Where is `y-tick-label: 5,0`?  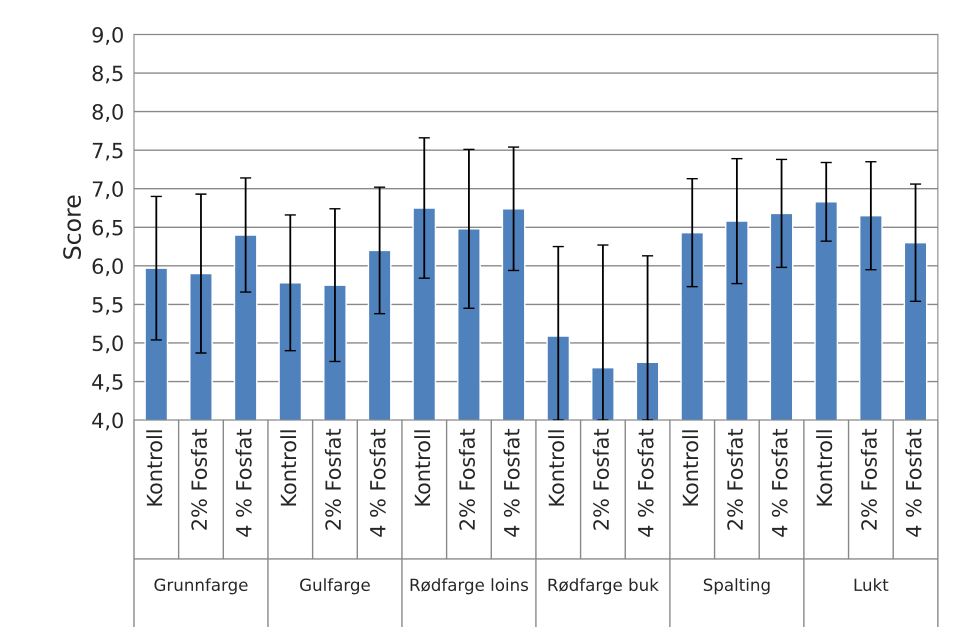 y-tick-label: 5,0 is located at coordinates (107, 344).